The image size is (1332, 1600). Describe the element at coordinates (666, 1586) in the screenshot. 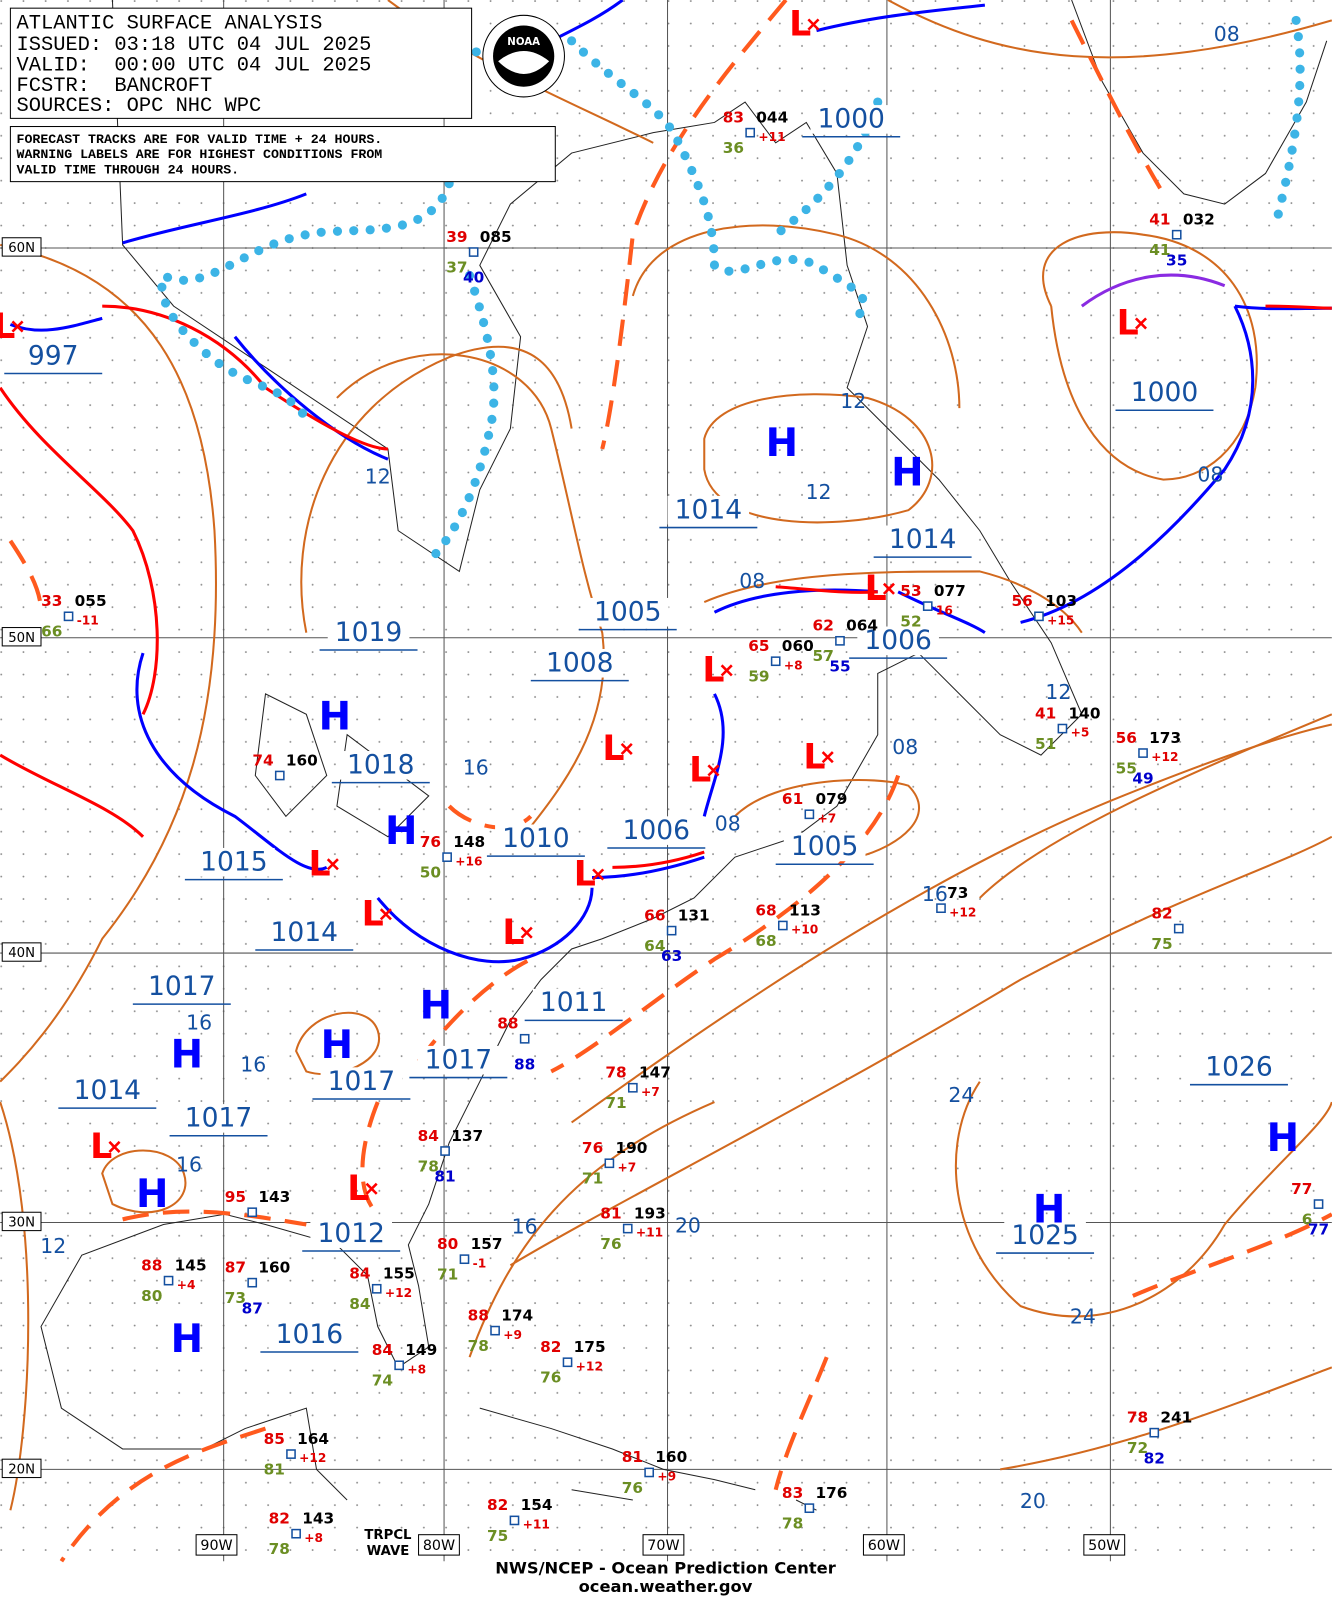

I see `footer-url: ocean.weather.gov` at that location.